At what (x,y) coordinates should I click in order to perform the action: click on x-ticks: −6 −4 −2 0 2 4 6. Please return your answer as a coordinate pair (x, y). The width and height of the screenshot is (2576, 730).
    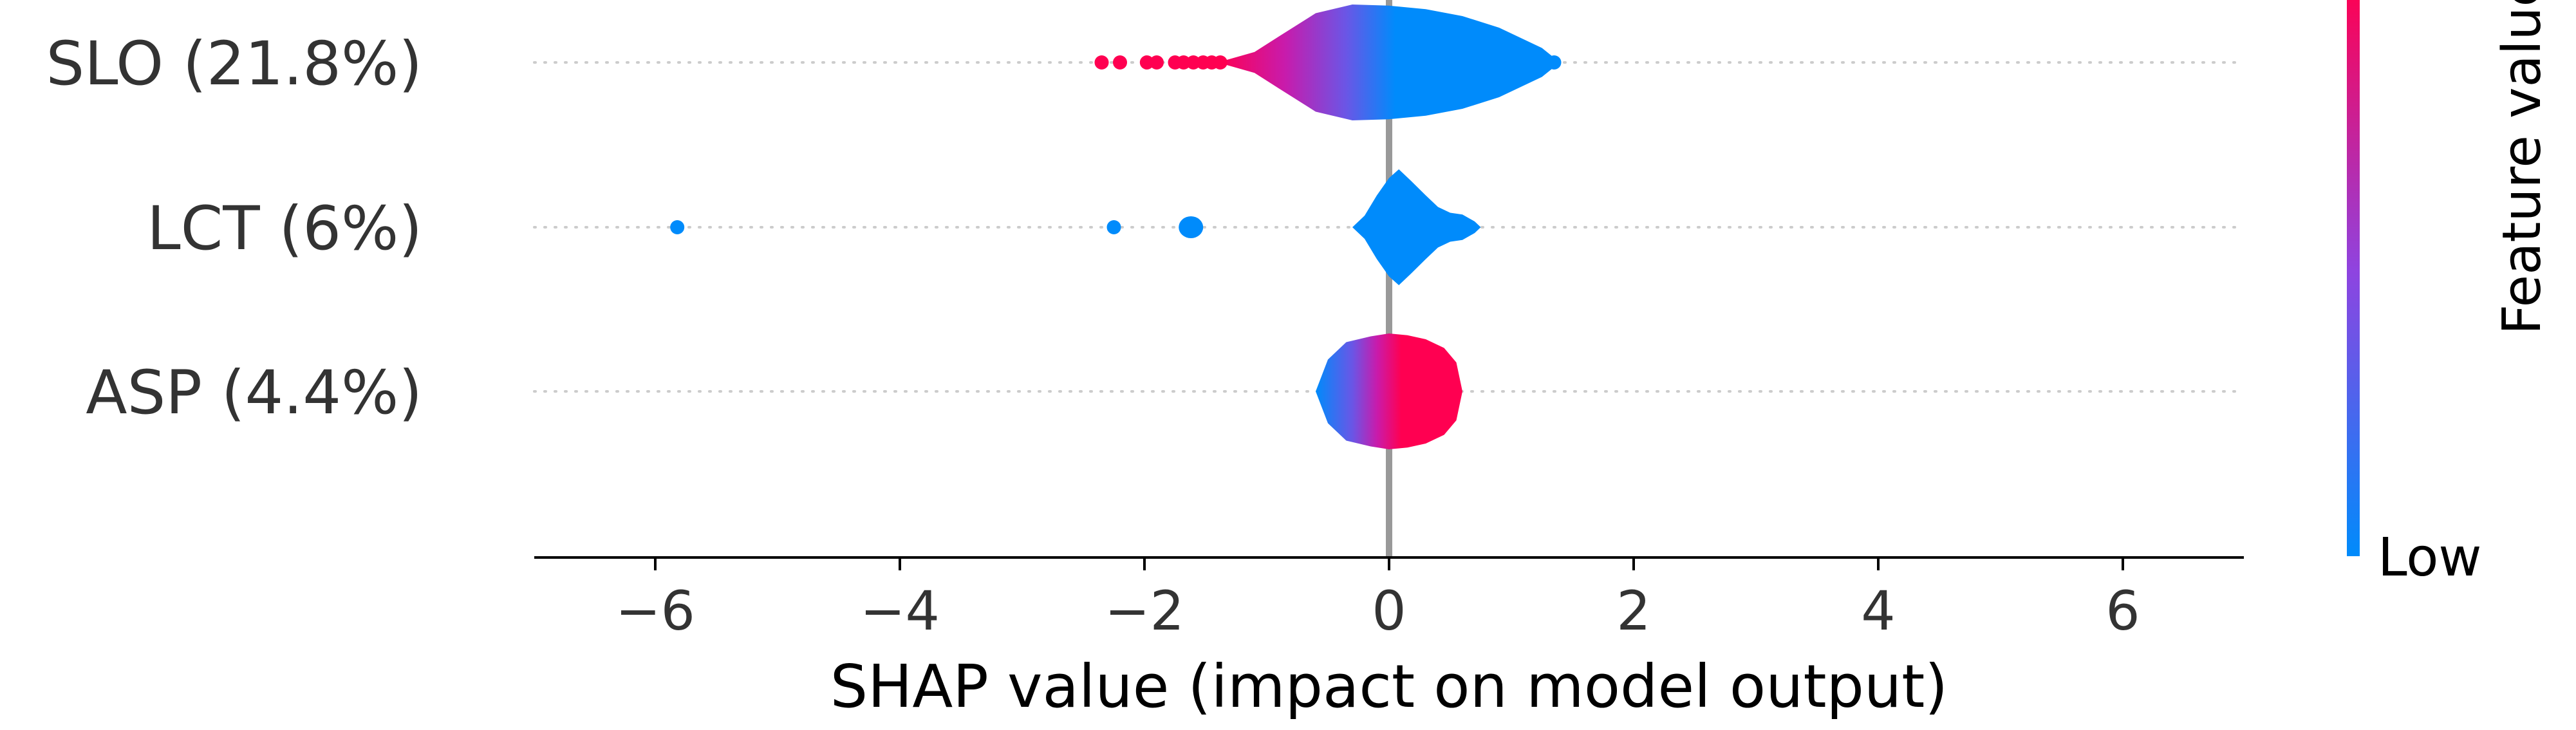
    Looking at the image, I should click on (1378, 599).